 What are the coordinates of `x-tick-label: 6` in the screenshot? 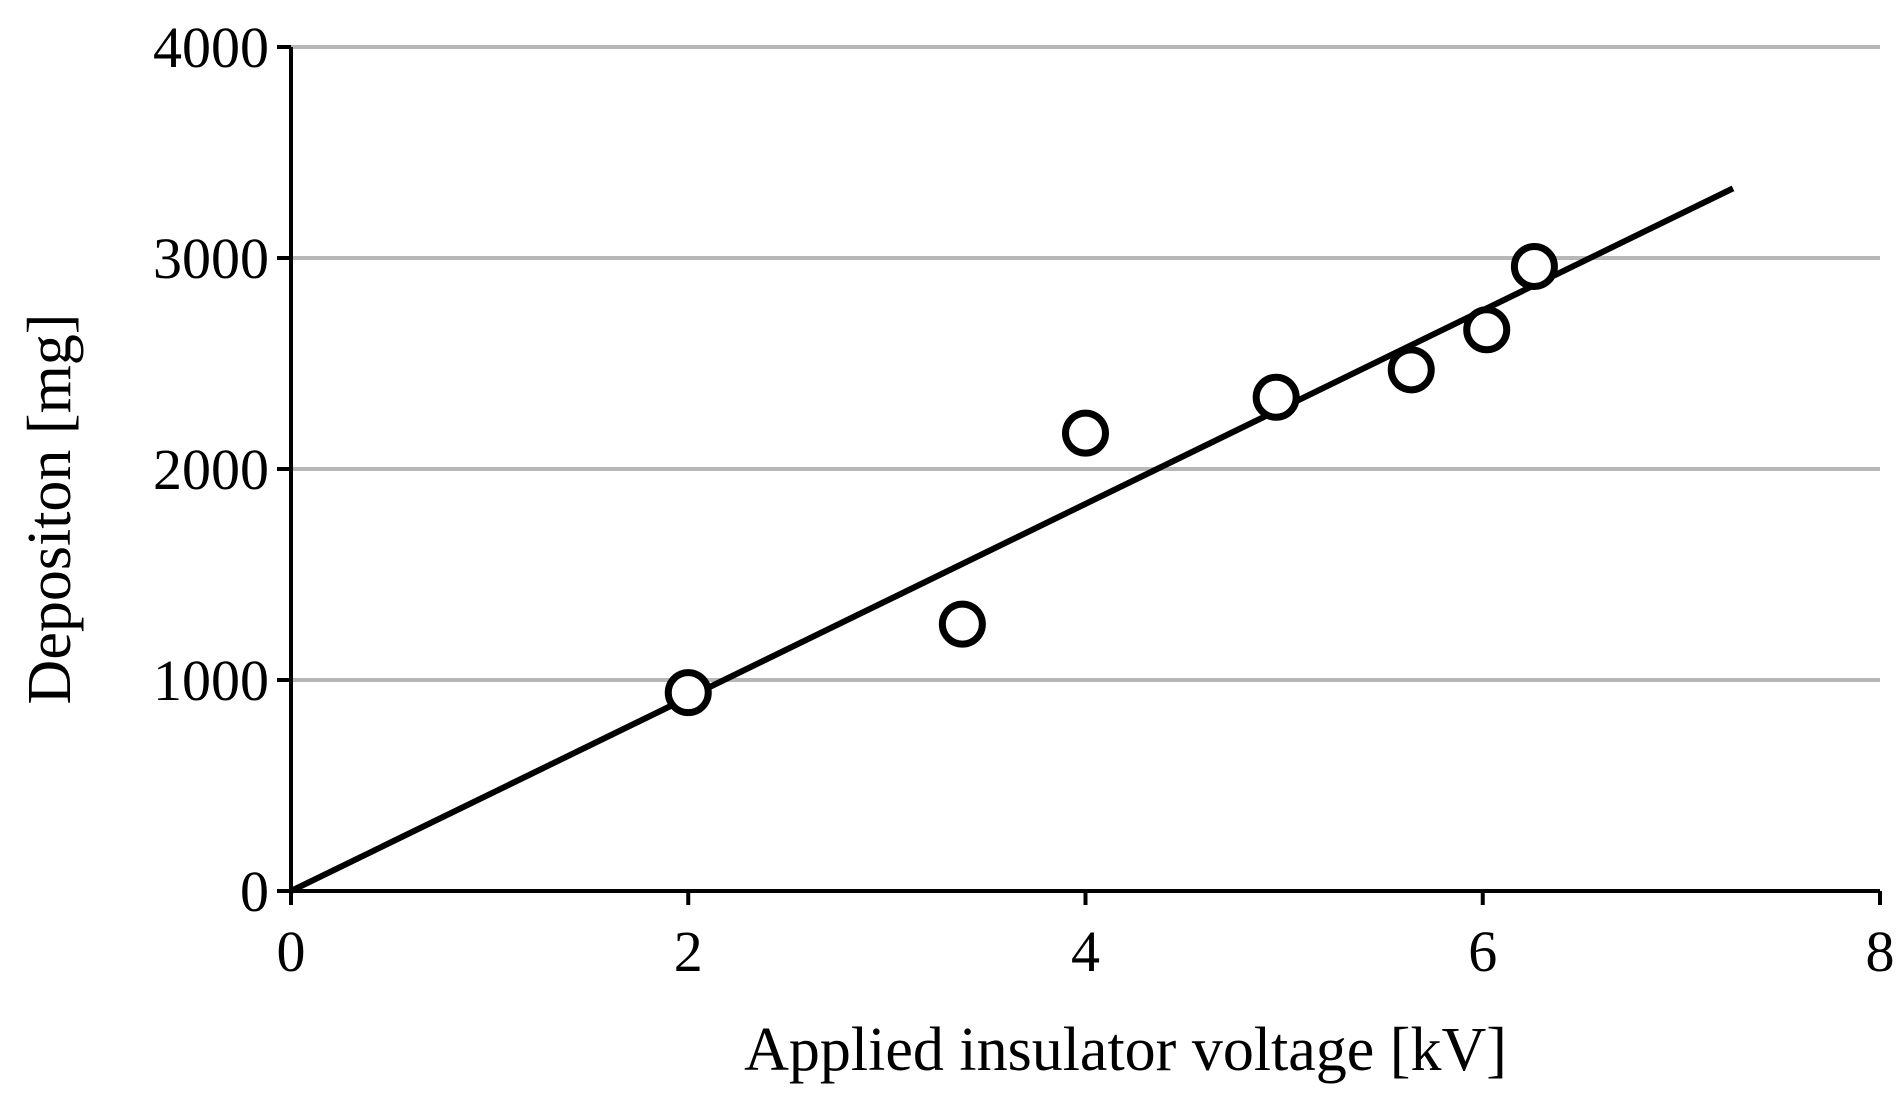 It's located at (1482, 951).